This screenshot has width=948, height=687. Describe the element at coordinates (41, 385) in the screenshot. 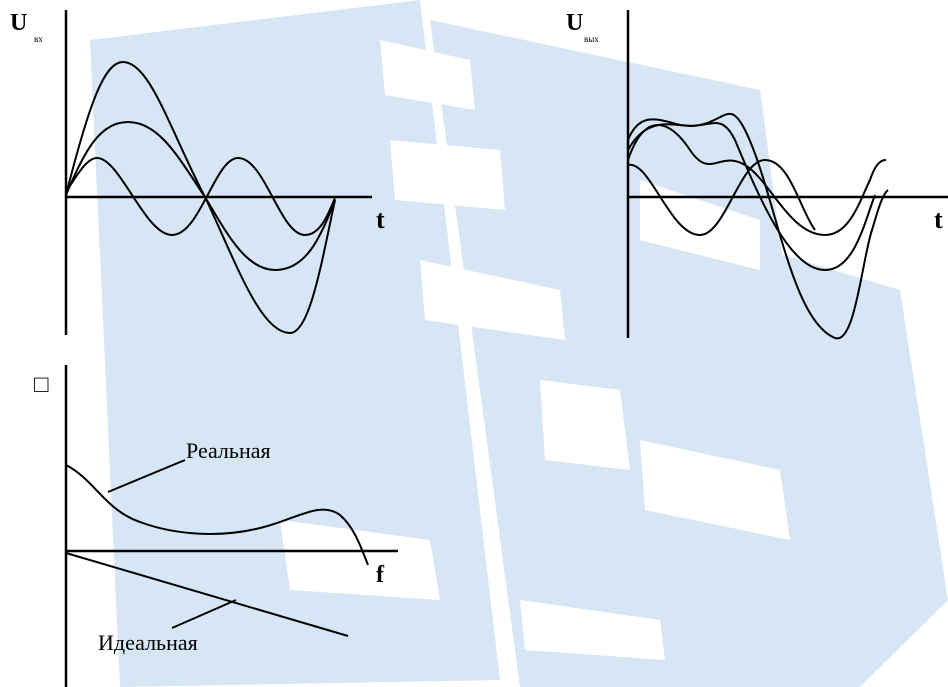

I see `axis-label: □` at that location.